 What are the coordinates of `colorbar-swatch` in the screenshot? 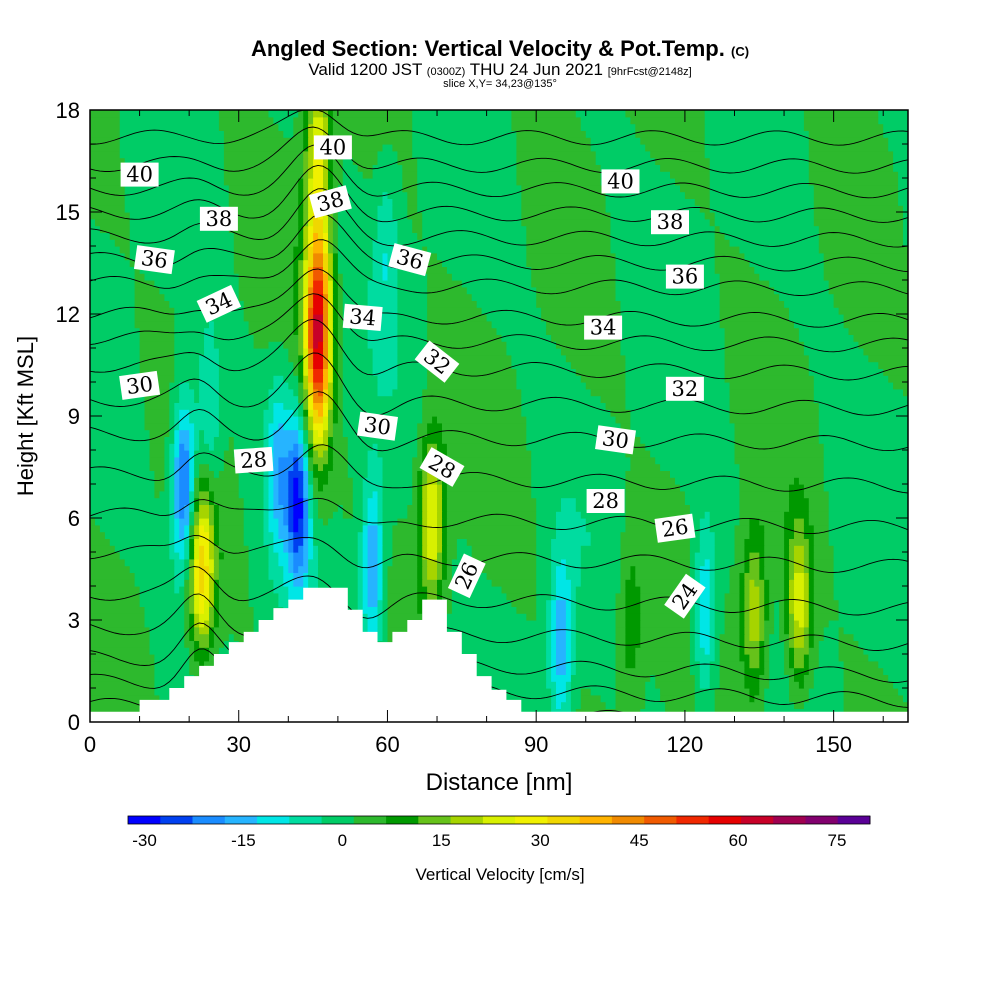 It's located at (273, 820).